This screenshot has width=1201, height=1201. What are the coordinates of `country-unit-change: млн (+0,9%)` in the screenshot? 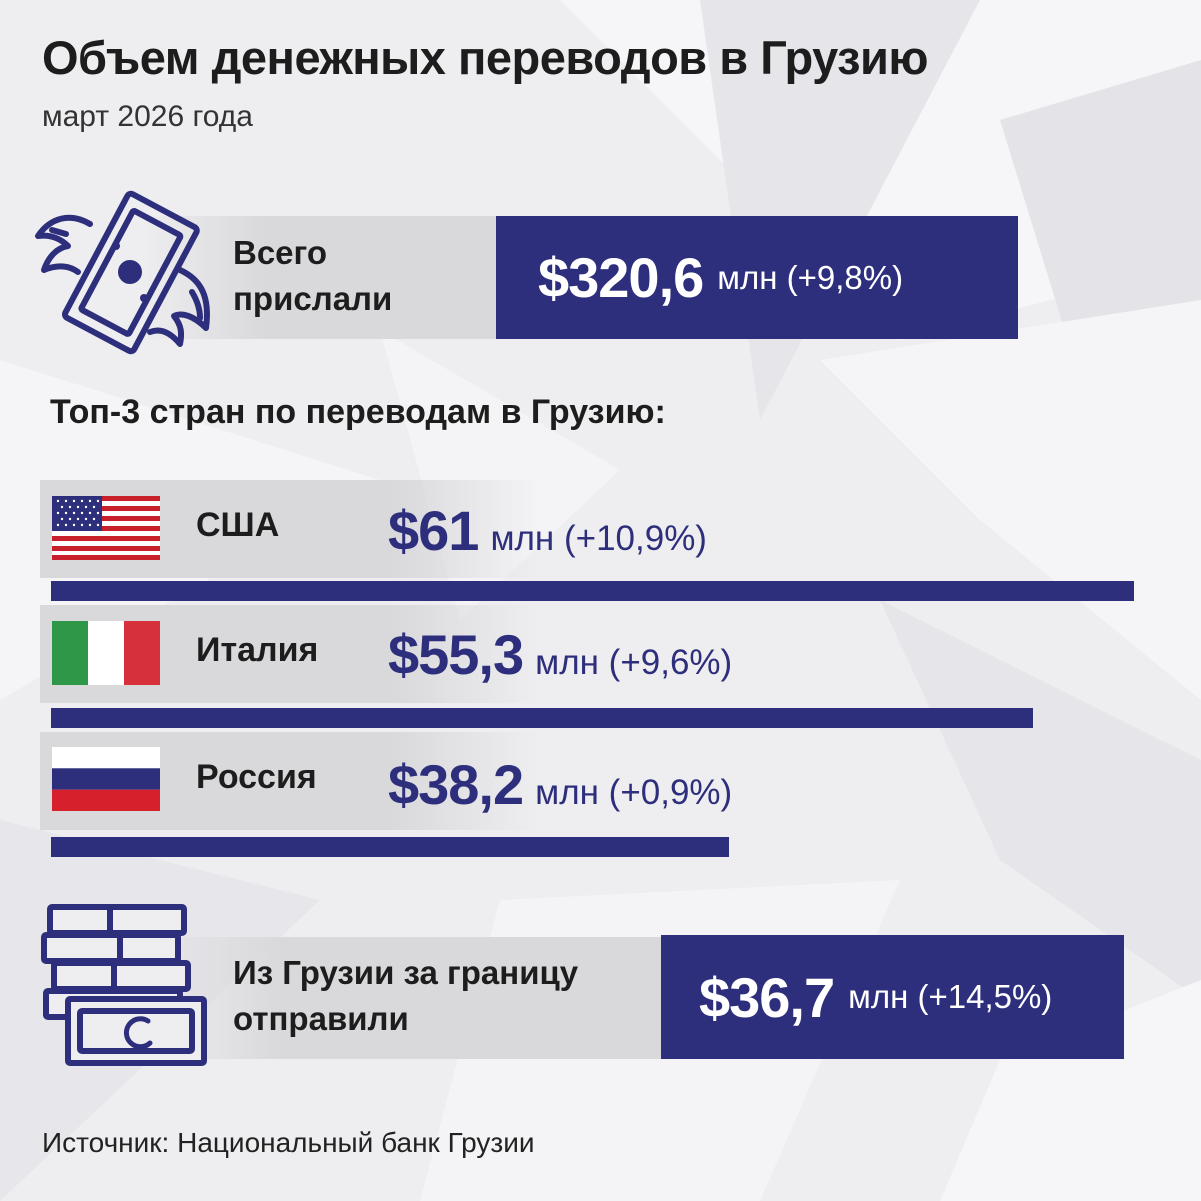 It's located at (634, 792).